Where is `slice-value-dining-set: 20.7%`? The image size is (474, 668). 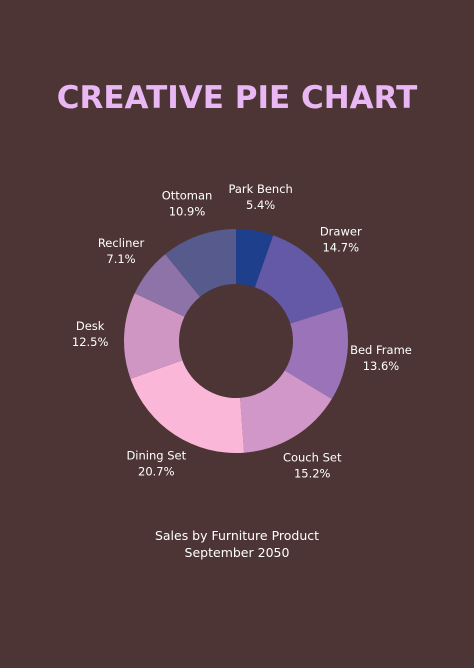 slice-value-dining-set: 20.7% is located at coordinates (156, 471).